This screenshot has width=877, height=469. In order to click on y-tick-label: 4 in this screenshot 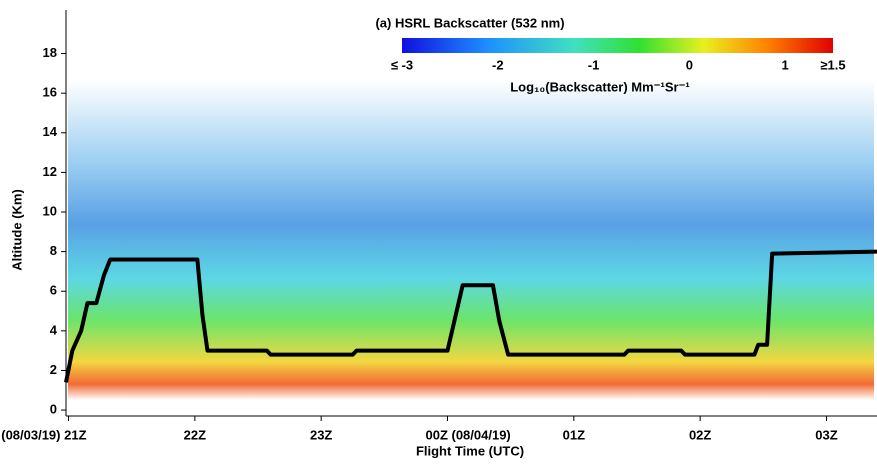, I will do `click(54, 329)`.